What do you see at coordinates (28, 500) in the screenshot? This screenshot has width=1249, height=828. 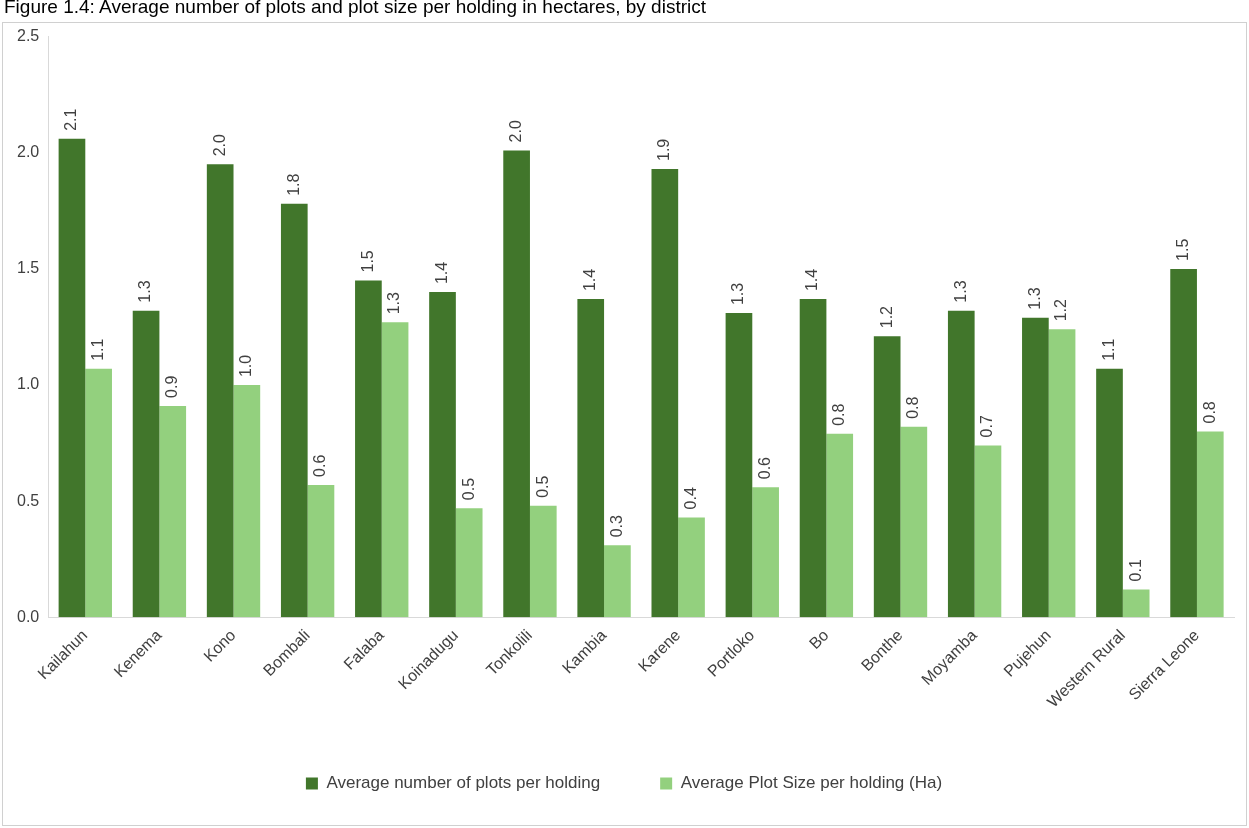 I see `y-tick-label: 0.5` at bounding box center [28, 500].